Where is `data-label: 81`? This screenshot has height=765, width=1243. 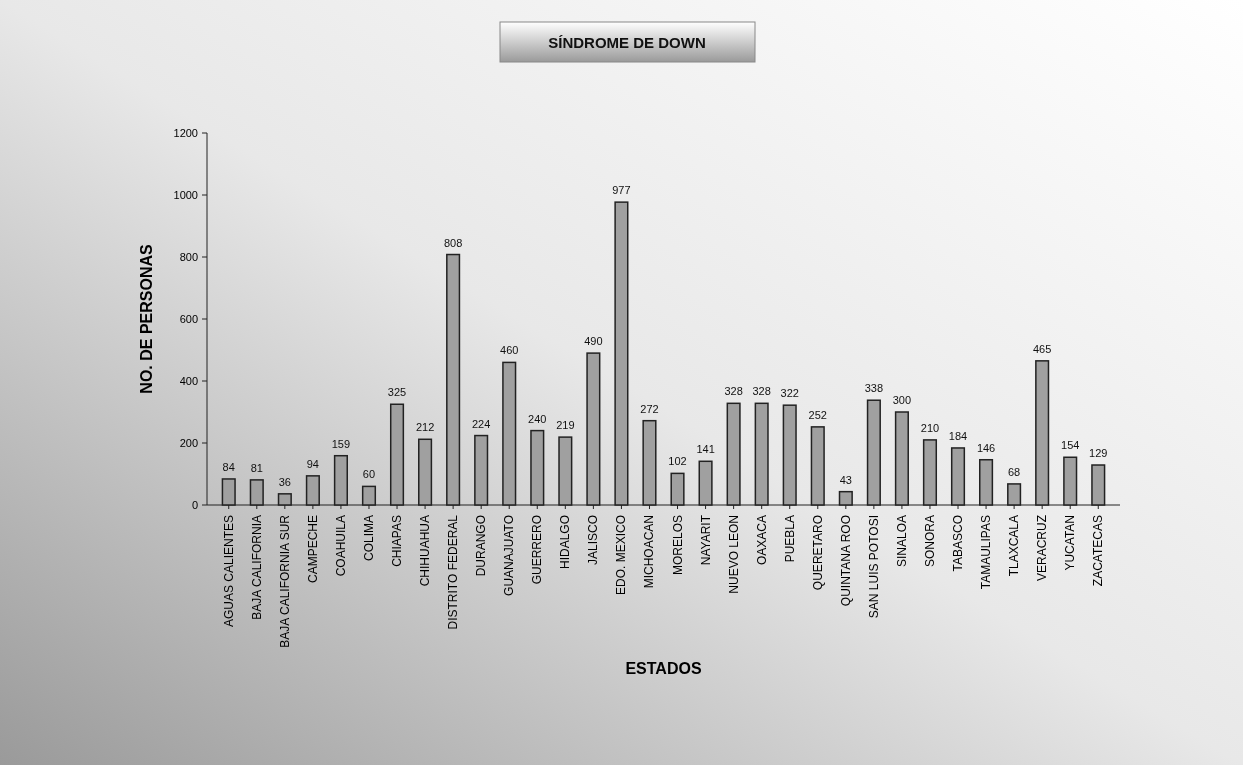 data-label: 81 is located at coordinates (256, 467).